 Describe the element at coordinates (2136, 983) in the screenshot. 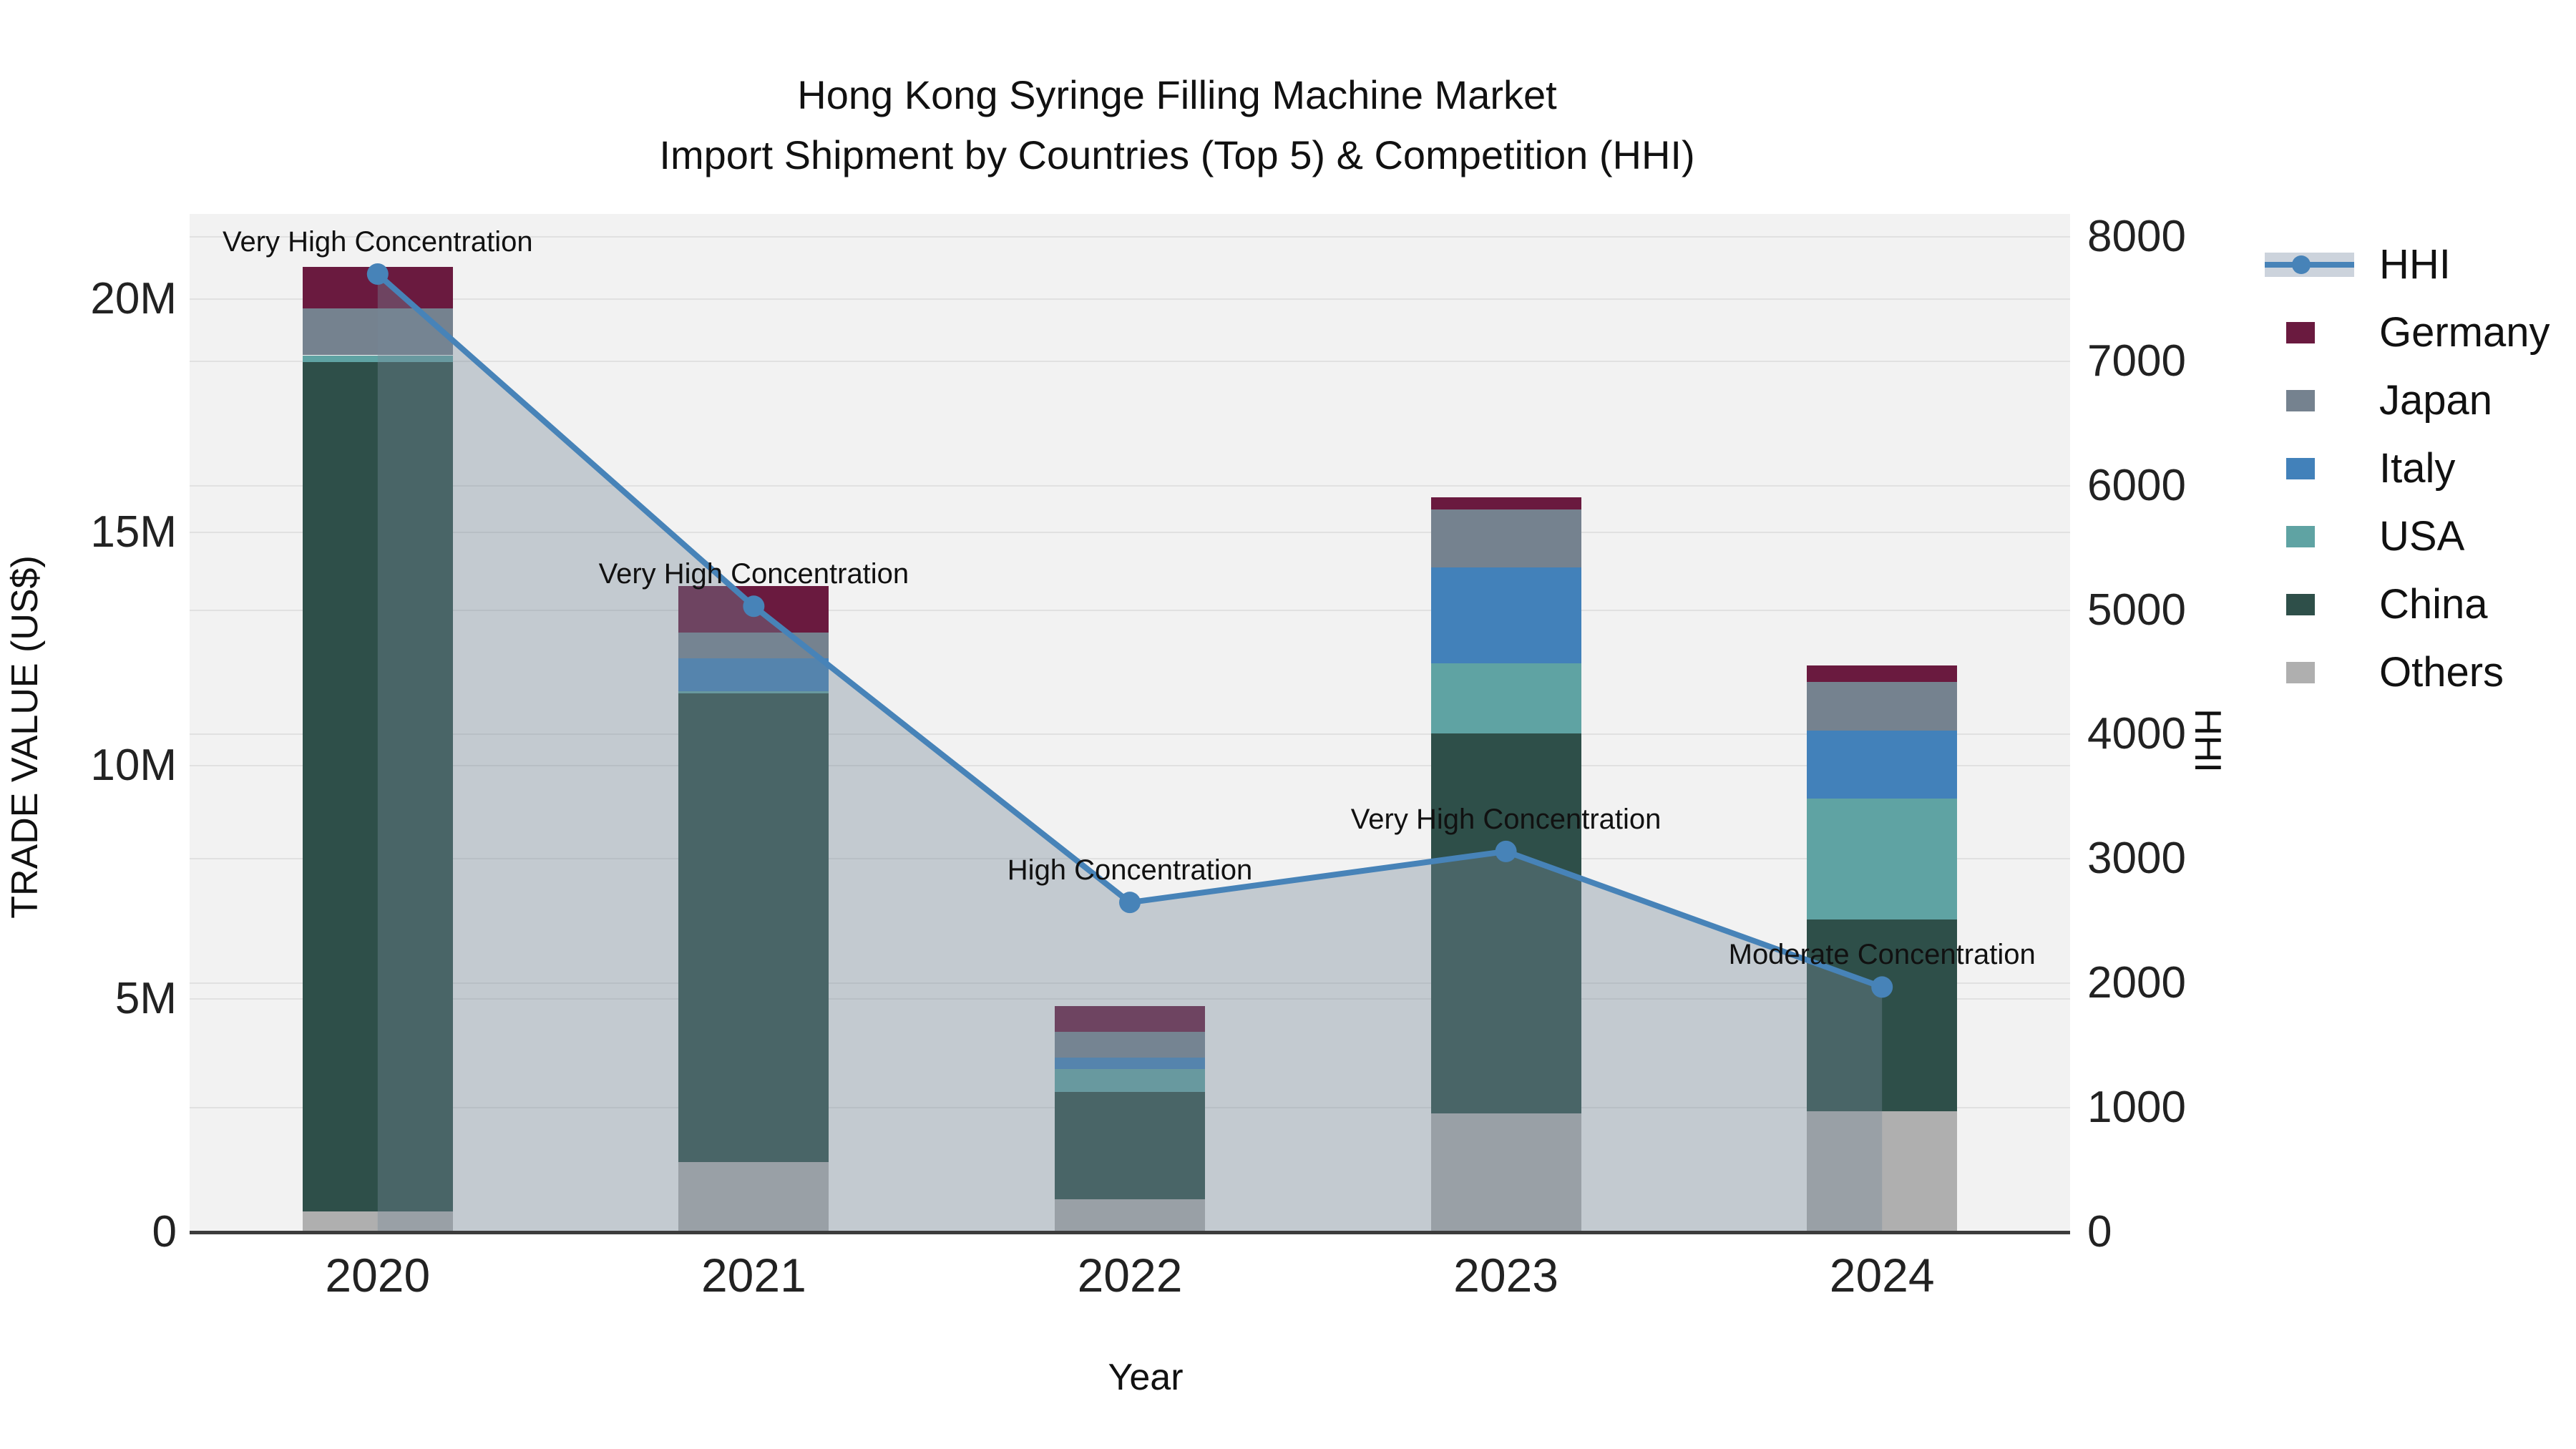

I see `tick-label-right-2000: 2000` at that location.